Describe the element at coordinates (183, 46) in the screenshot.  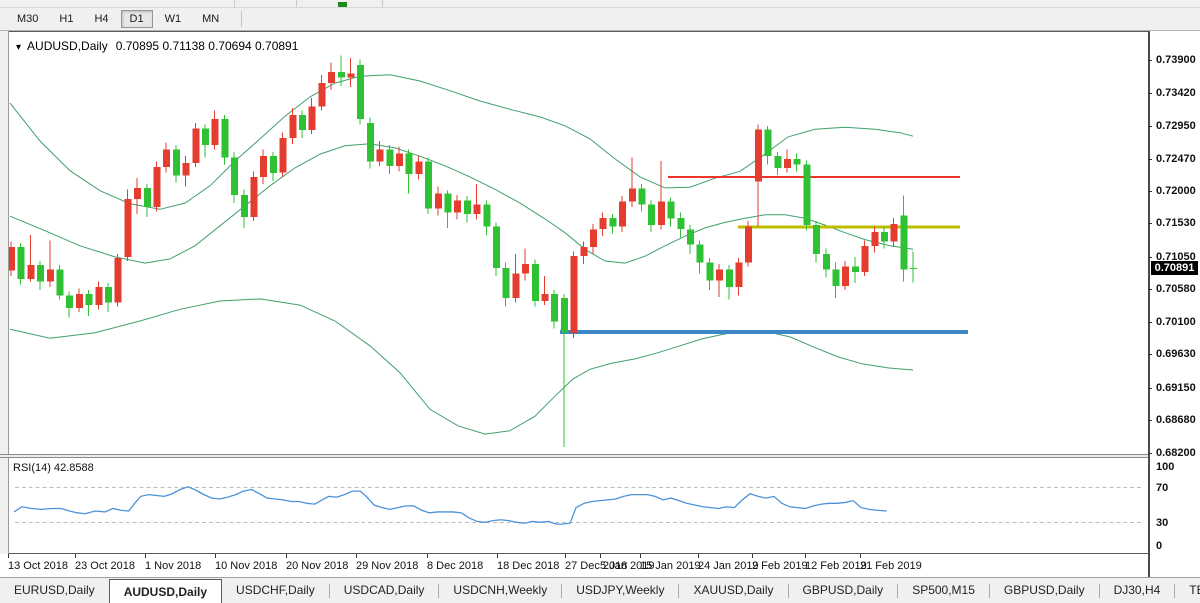
I see `ohlc-high: 0.71138` at that location.